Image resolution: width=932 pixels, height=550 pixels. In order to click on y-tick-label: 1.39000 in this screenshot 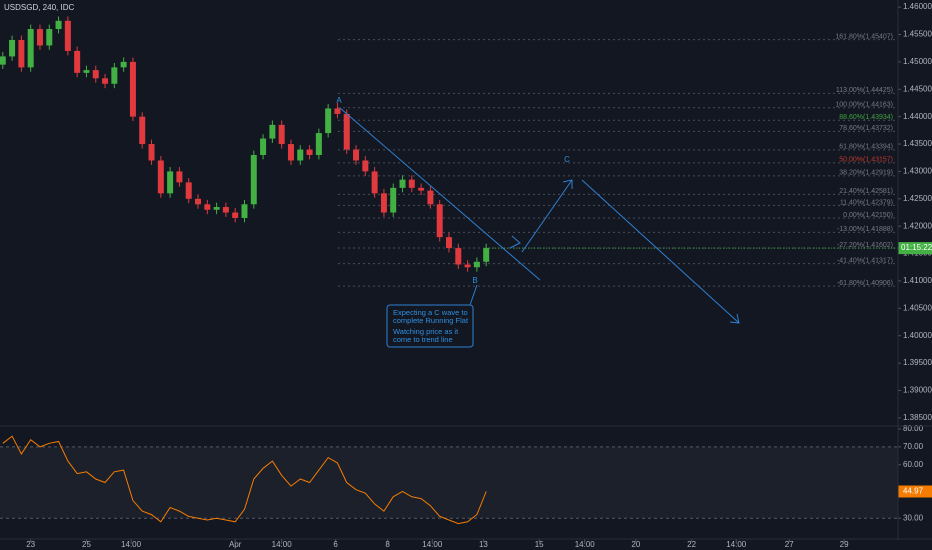, I will do `click(917, 390)`.